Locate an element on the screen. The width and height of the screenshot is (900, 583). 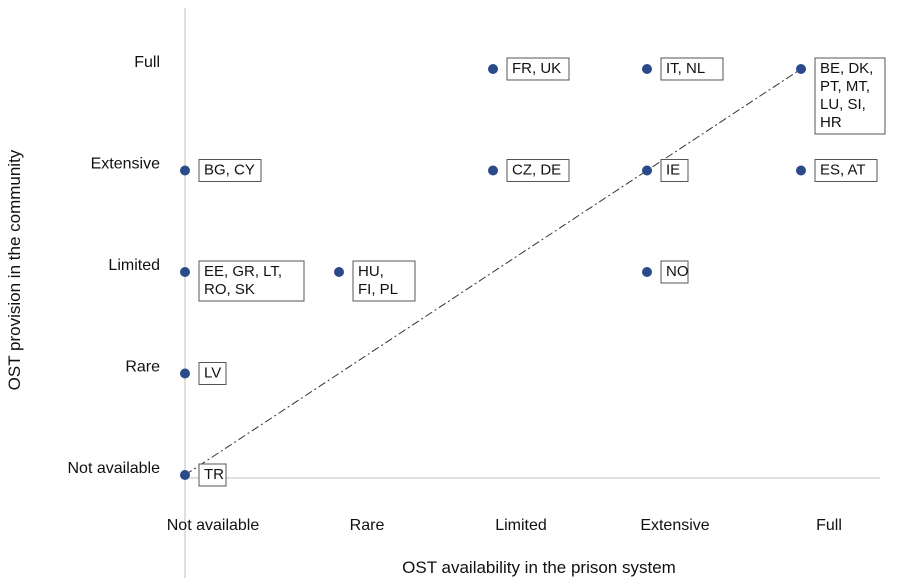
data-point-group: ES, AT is located at coordinates (837, 170).